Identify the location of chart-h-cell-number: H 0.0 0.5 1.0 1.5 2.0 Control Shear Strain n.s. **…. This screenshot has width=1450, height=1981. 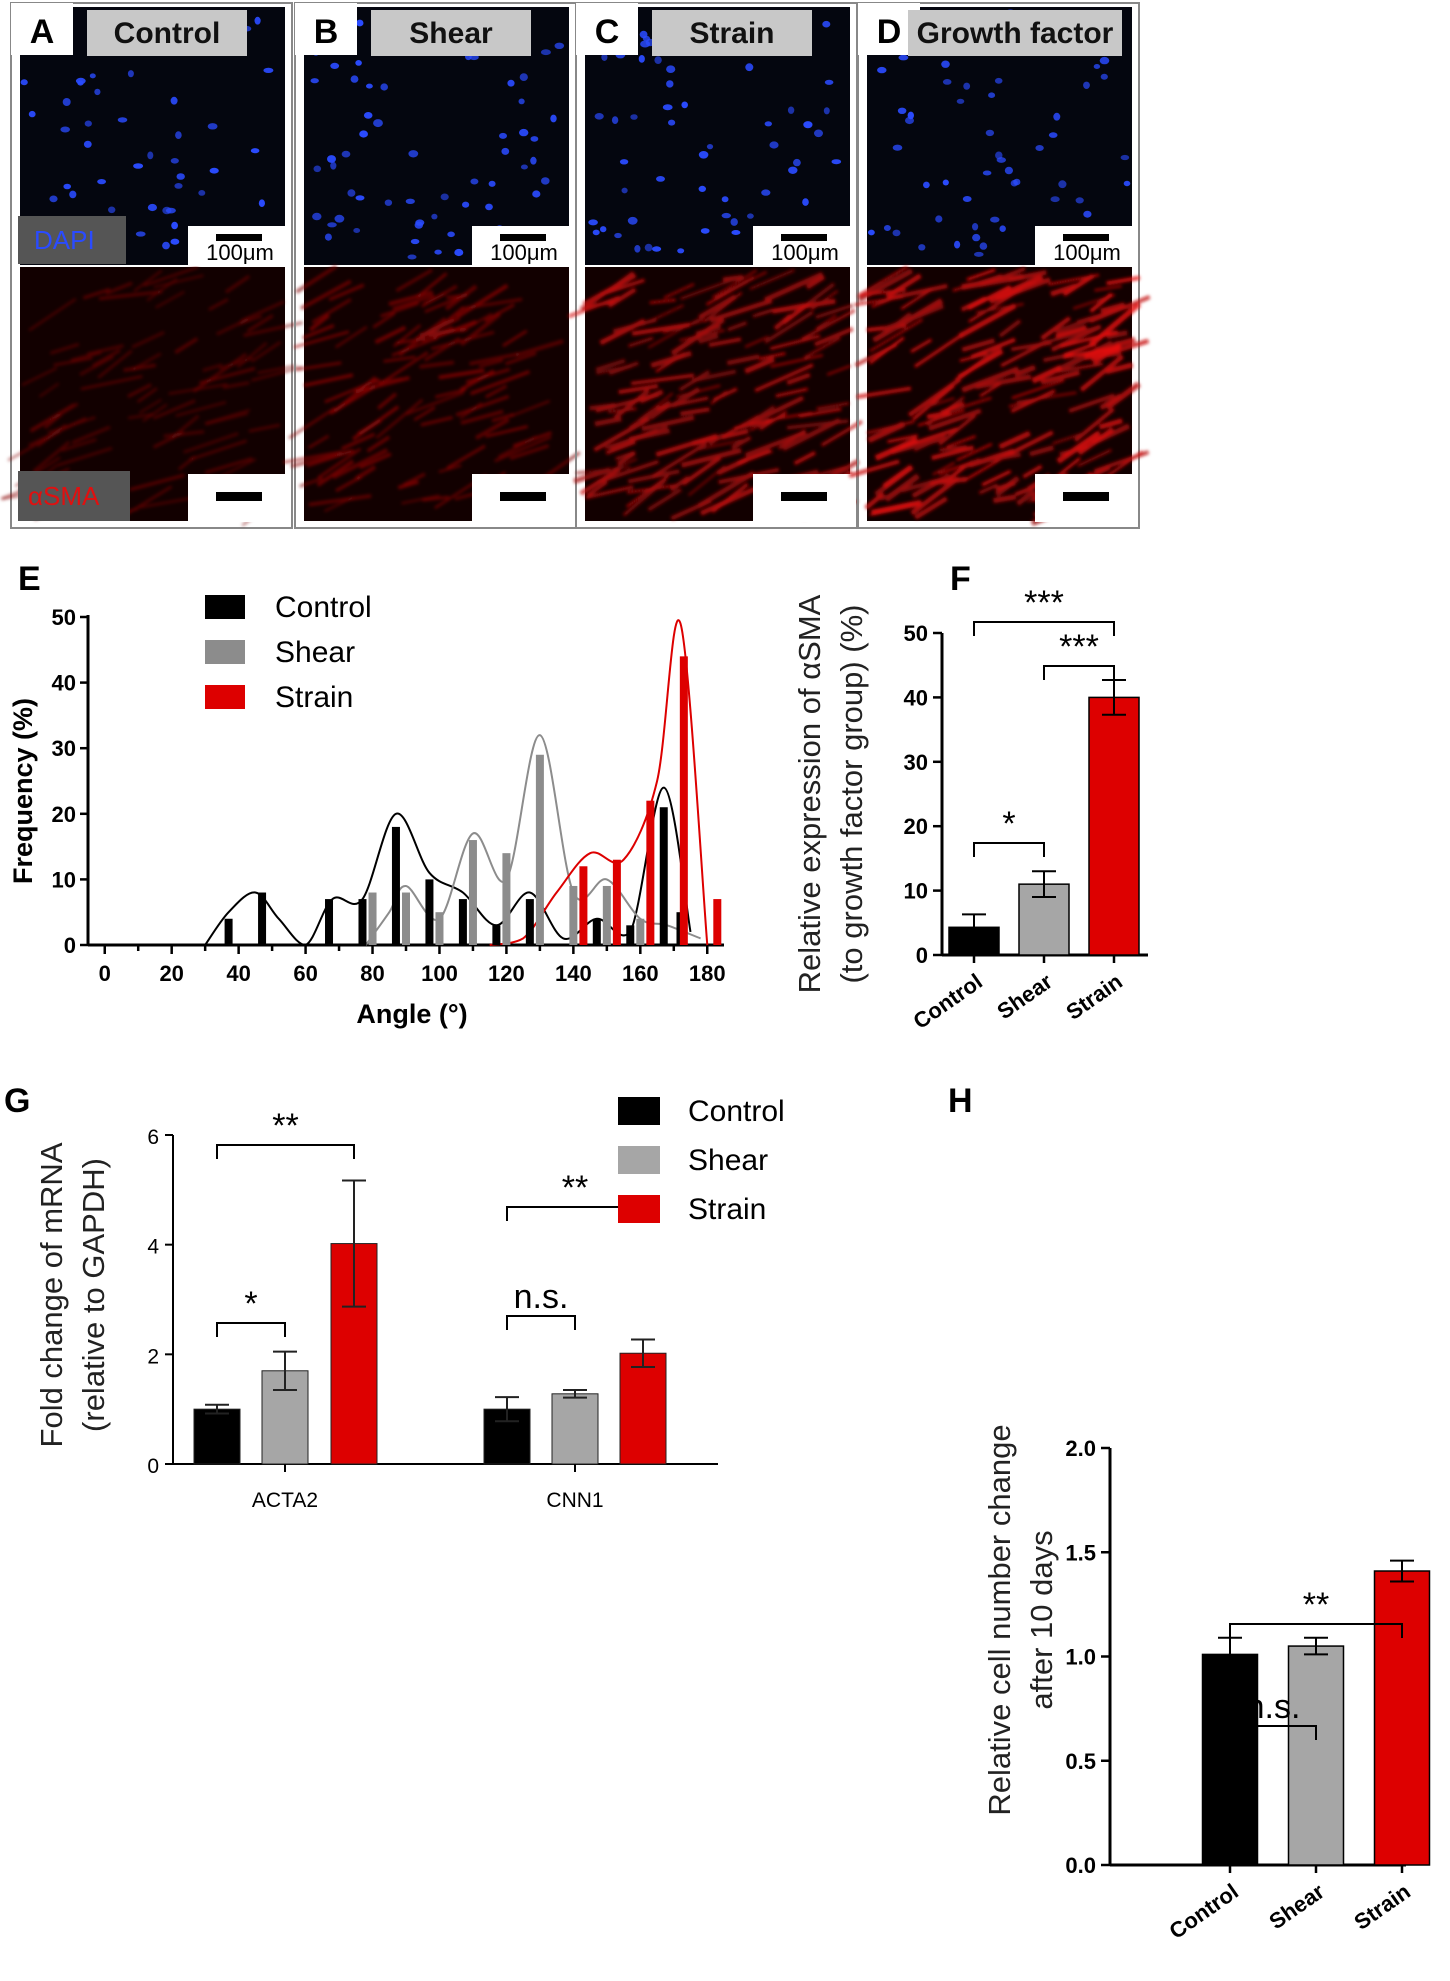
(1189, 1513).